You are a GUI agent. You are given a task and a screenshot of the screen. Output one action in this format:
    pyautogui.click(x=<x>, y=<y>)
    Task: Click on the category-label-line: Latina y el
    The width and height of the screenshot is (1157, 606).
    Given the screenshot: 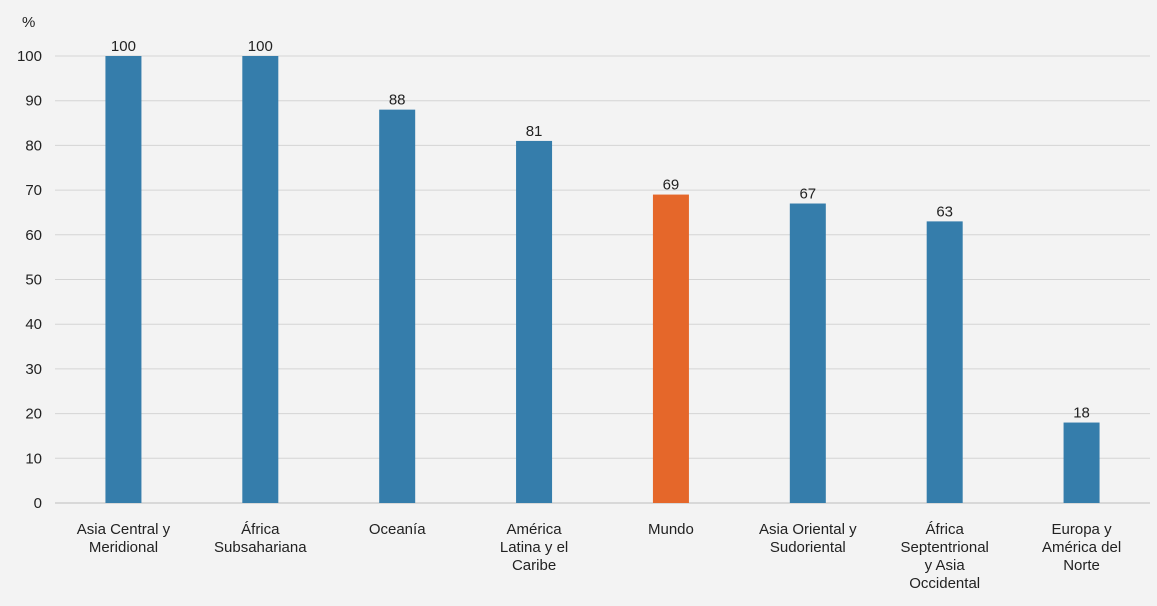 What is the action you would take?
    pyautogui.click(x=534, y=547)
    